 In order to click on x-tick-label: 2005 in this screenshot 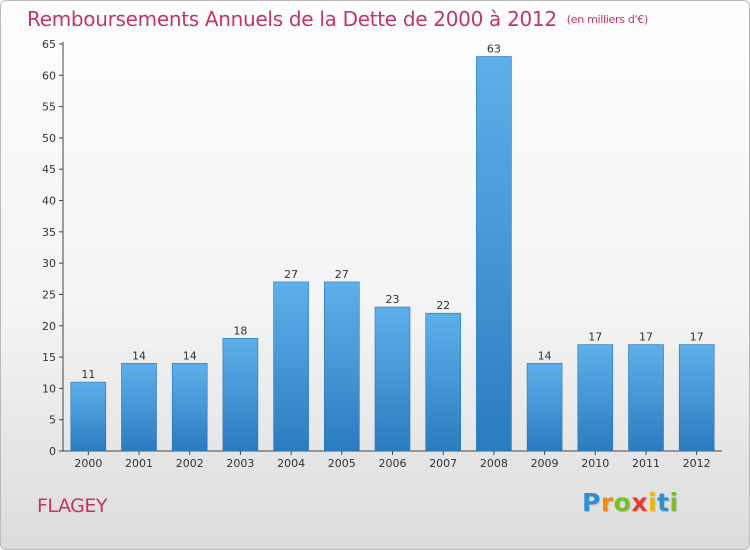, I will do `click(342, 463)`.